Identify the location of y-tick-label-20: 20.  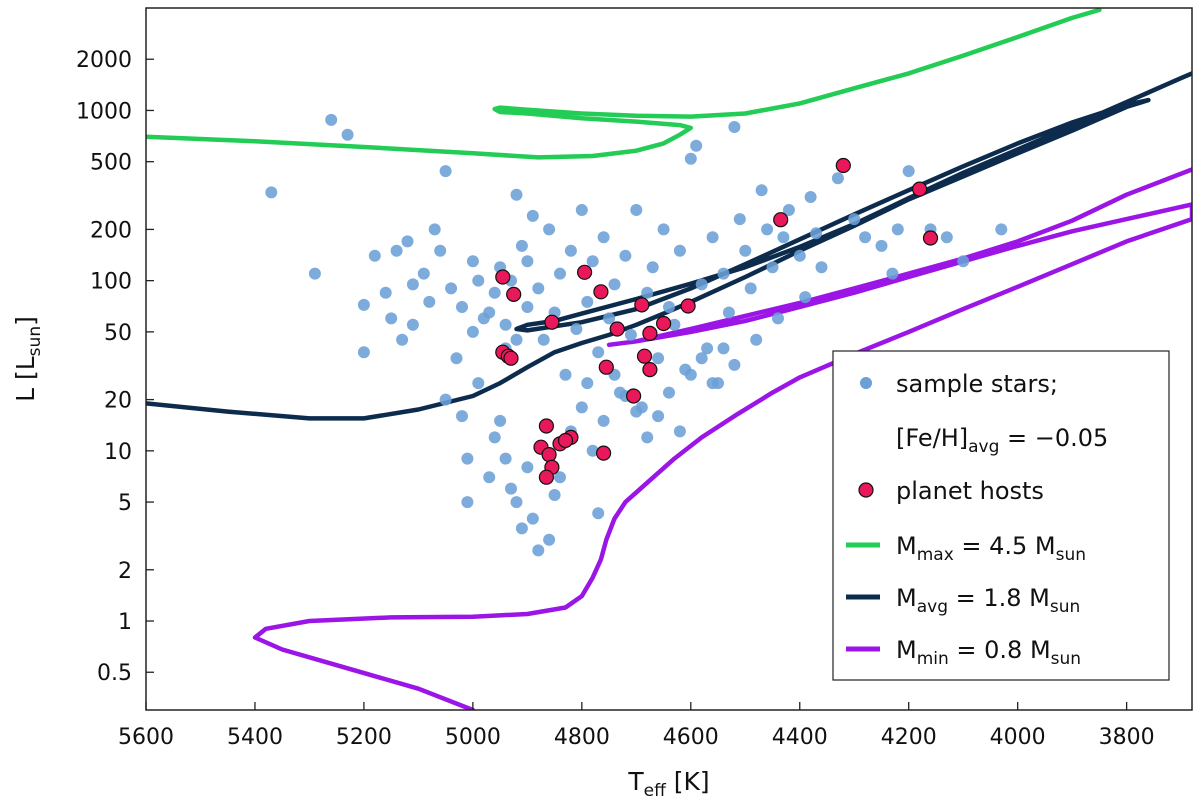
(118, 401).